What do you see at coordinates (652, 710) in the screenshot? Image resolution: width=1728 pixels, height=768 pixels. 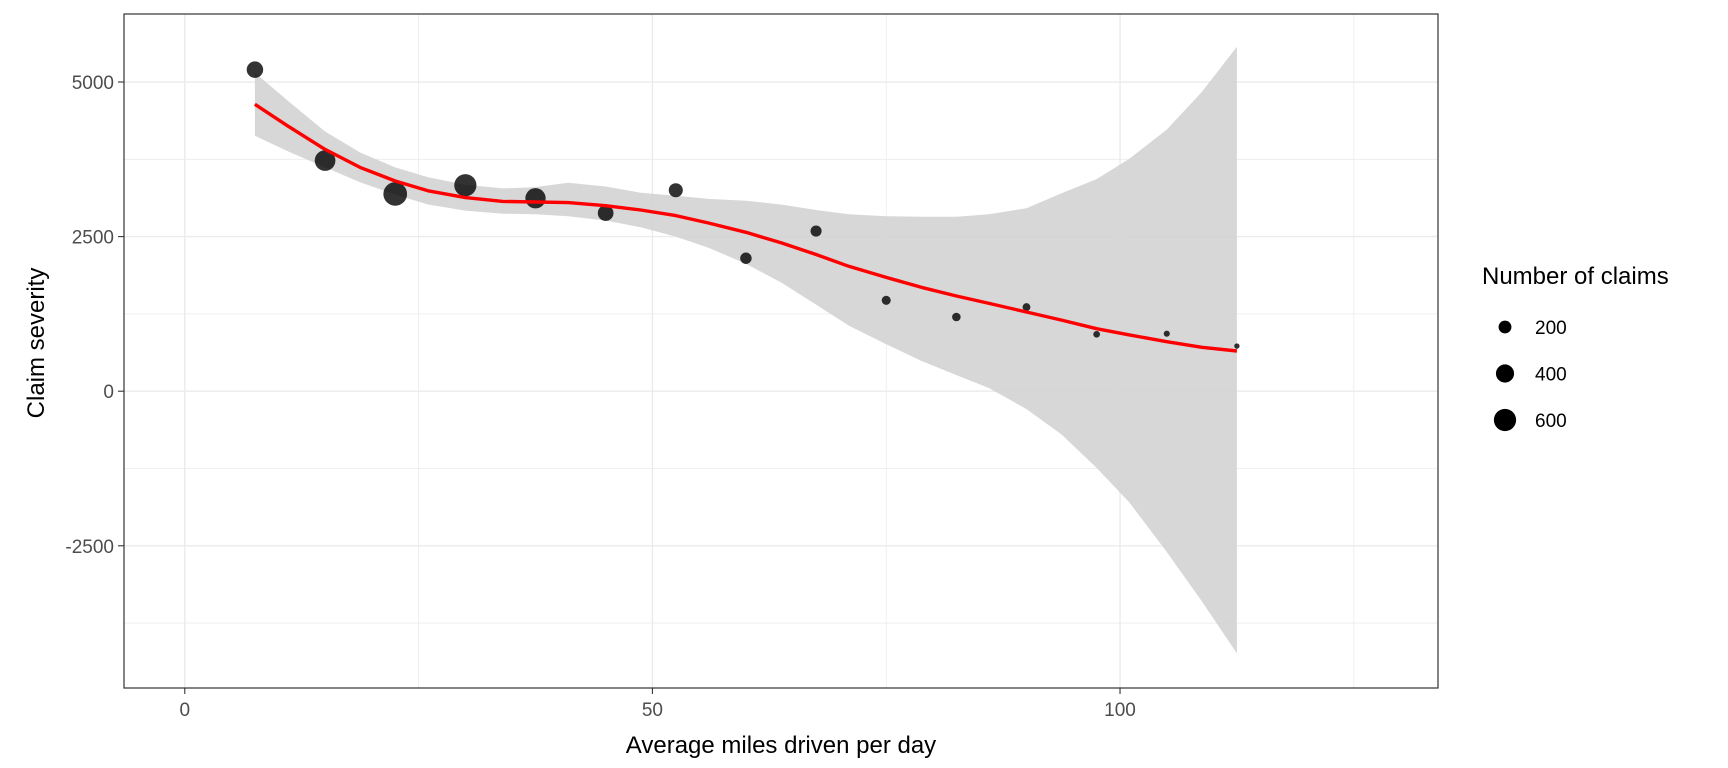 I see `x-tick-label: 50` at bounding box center [652, 710].